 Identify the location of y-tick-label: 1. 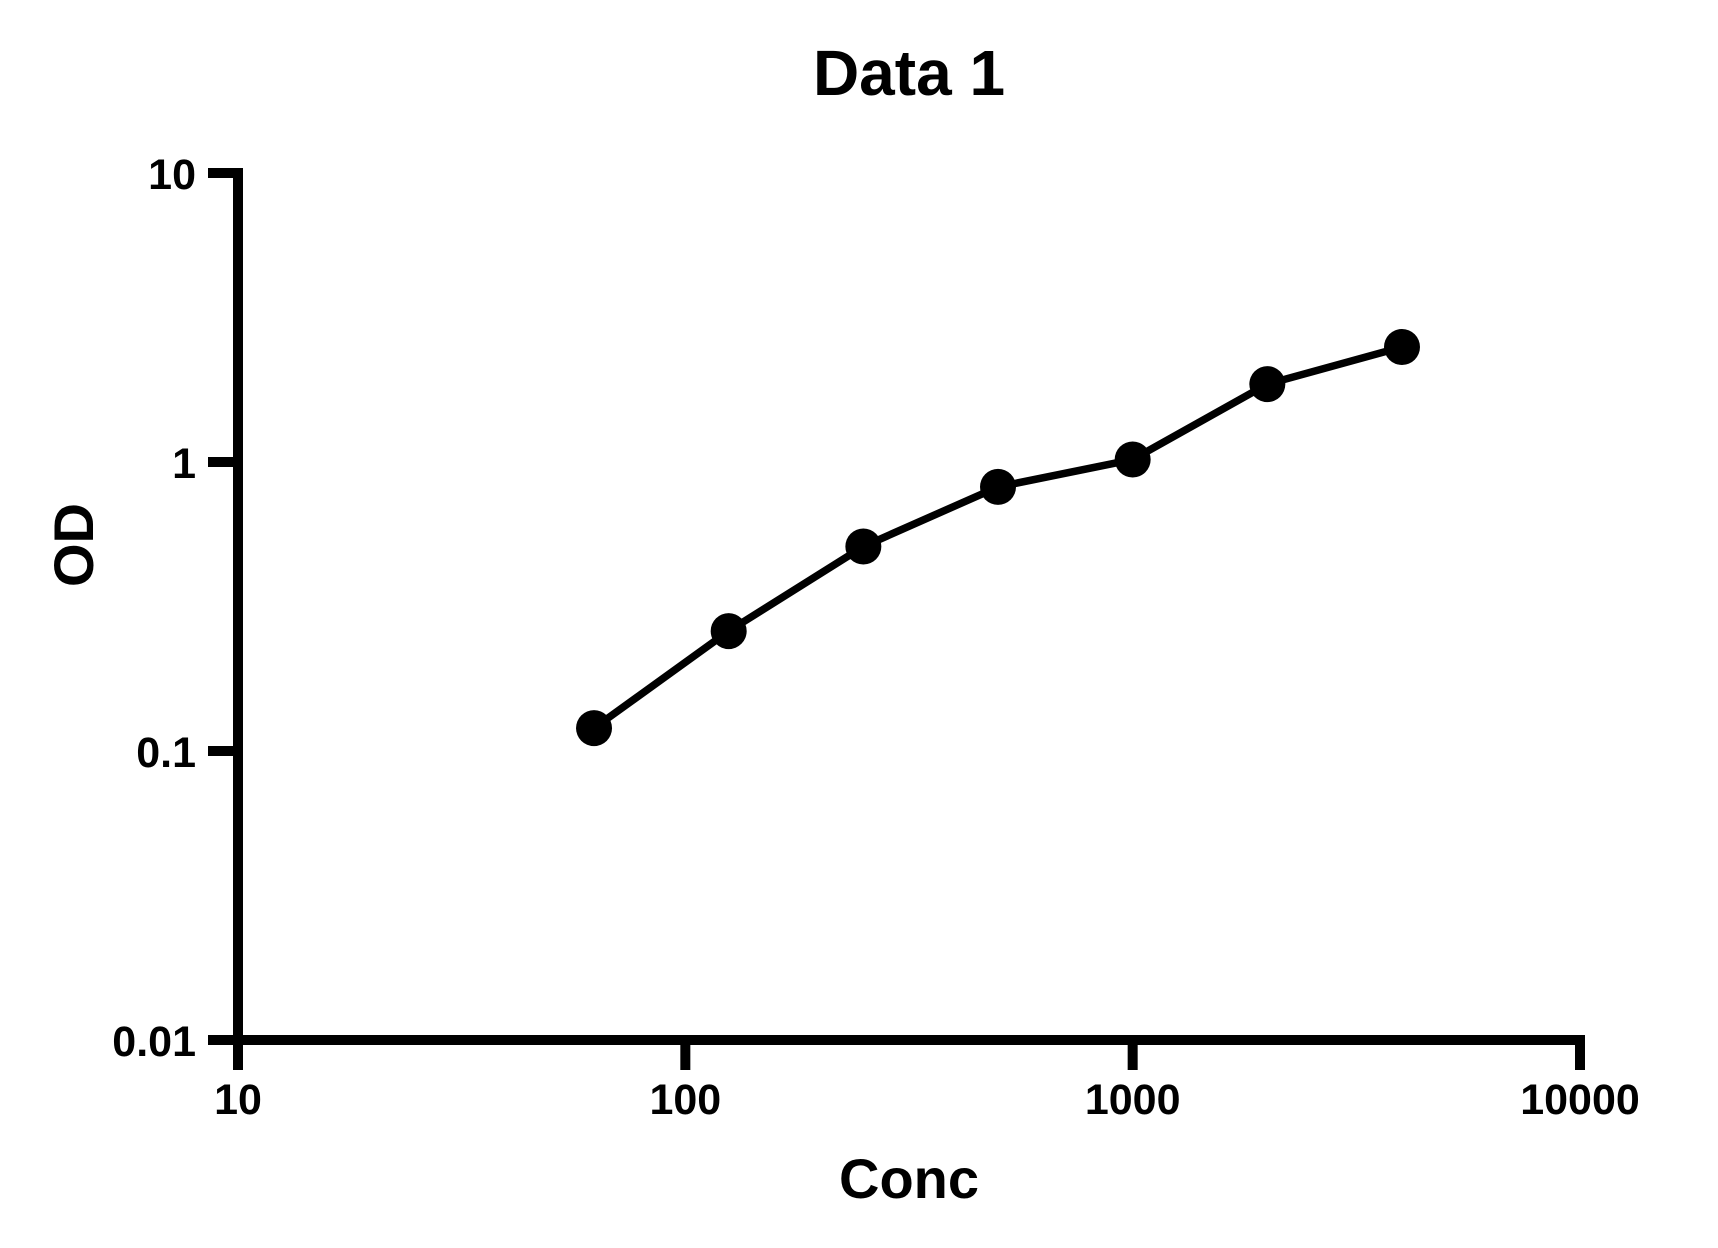
(184, 464).